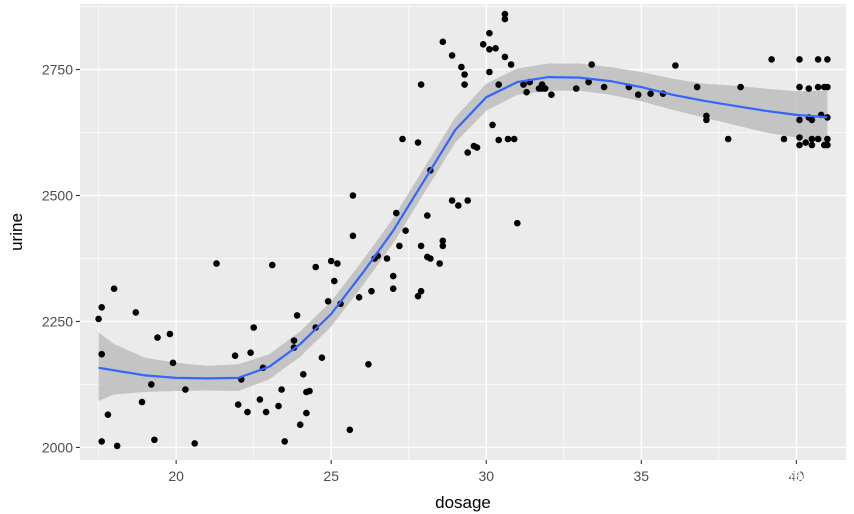 This screenshot has width=854, height=514. I want to click on watermark-text: 知乎 @医小咖, so click(741, 482).